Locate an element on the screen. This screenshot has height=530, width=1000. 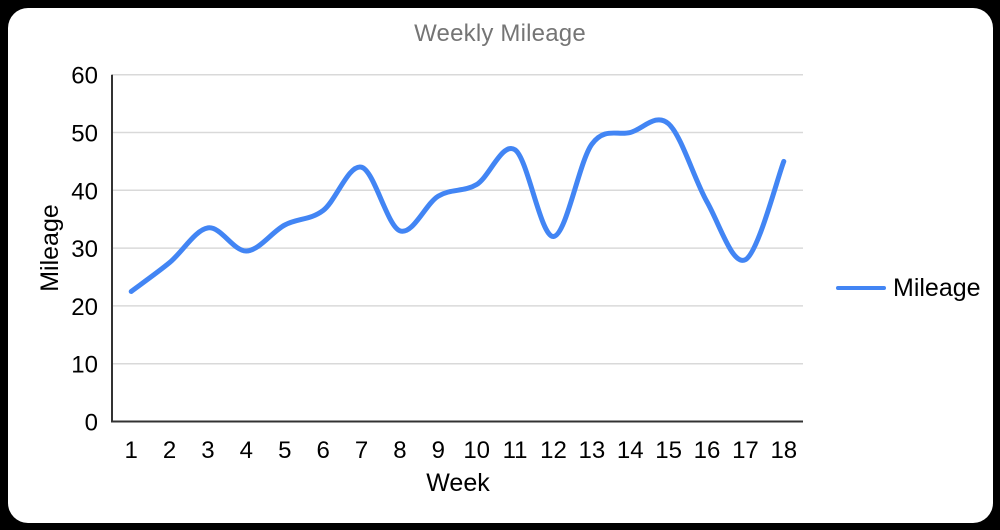
x-tick-label: 13 is located at coordinates (592, 450).